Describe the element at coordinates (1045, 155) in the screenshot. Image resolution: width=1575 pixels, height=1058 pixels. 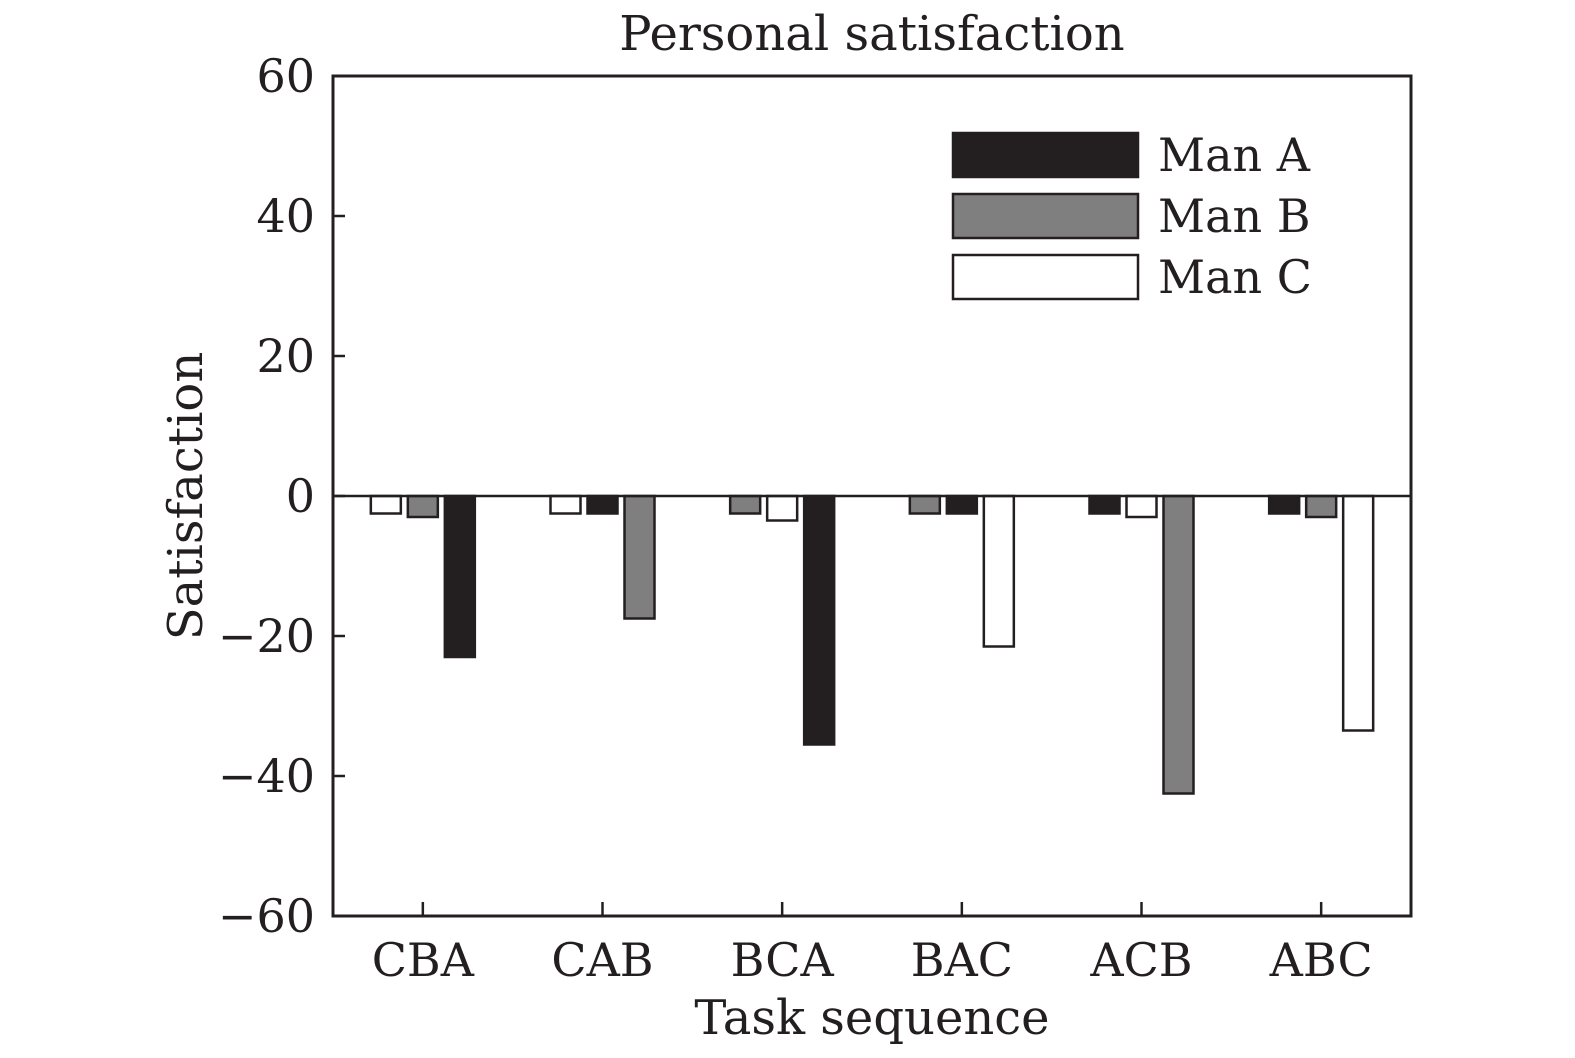
I see `legend-swatch-man-a` at that location.